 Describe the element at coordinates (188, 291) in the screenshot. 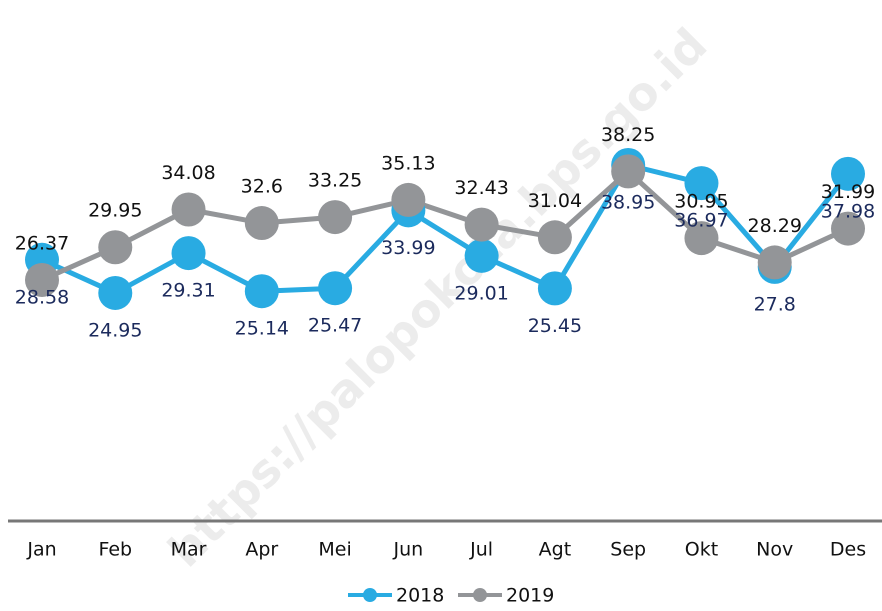

I see `data-label: 29.31` at that location.